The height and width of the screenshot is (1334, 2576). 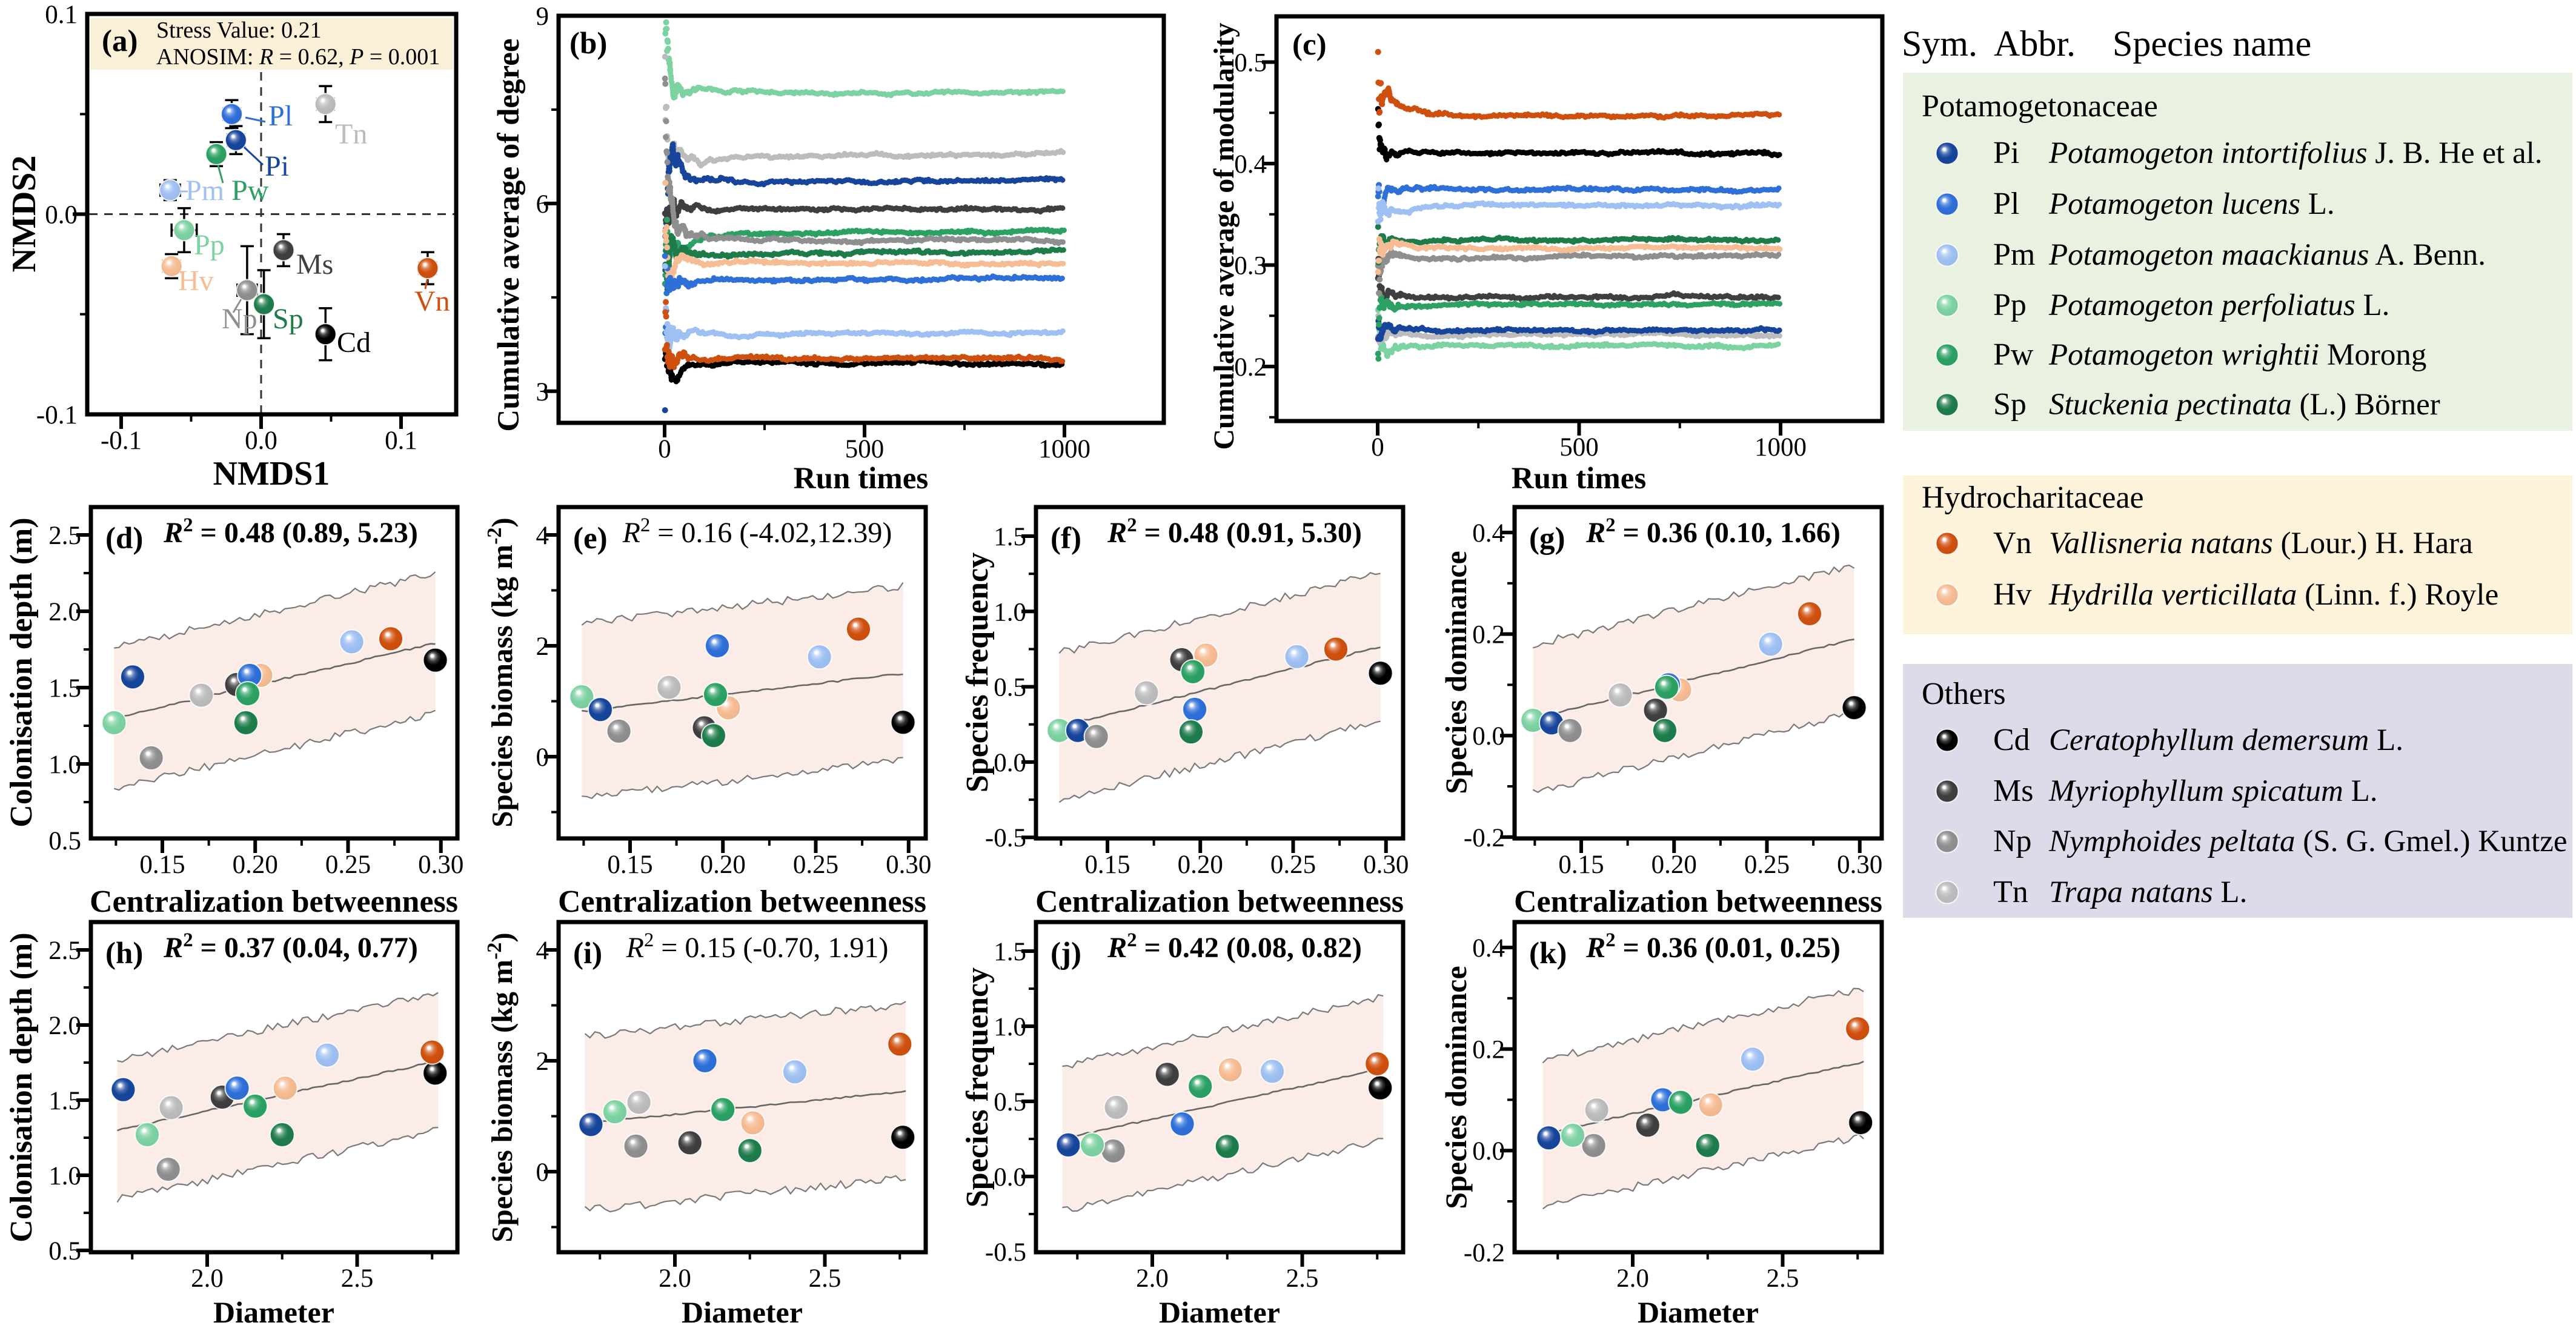 I want to click on svg-text: (i), so click(x=587, y=954).